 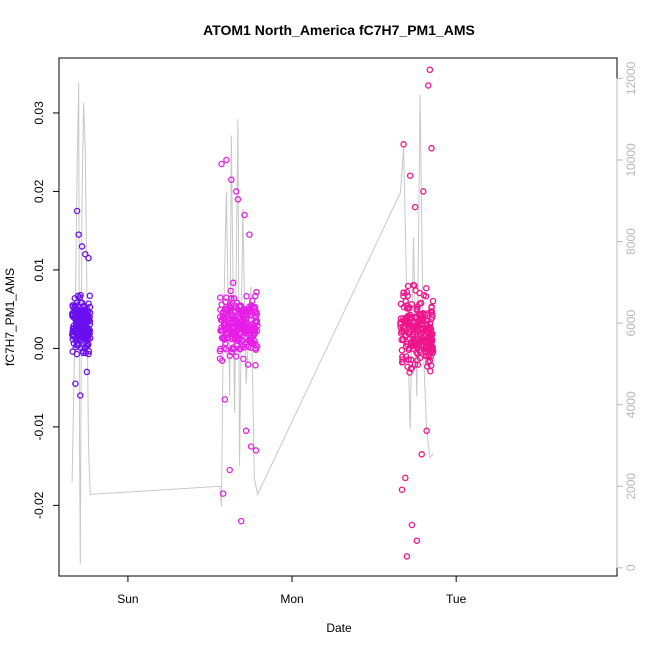 What do you see at coordinates (631, 241) in the screenshot?
I see `y-tick-label-right: 8000` at bounding box center [631, 241].